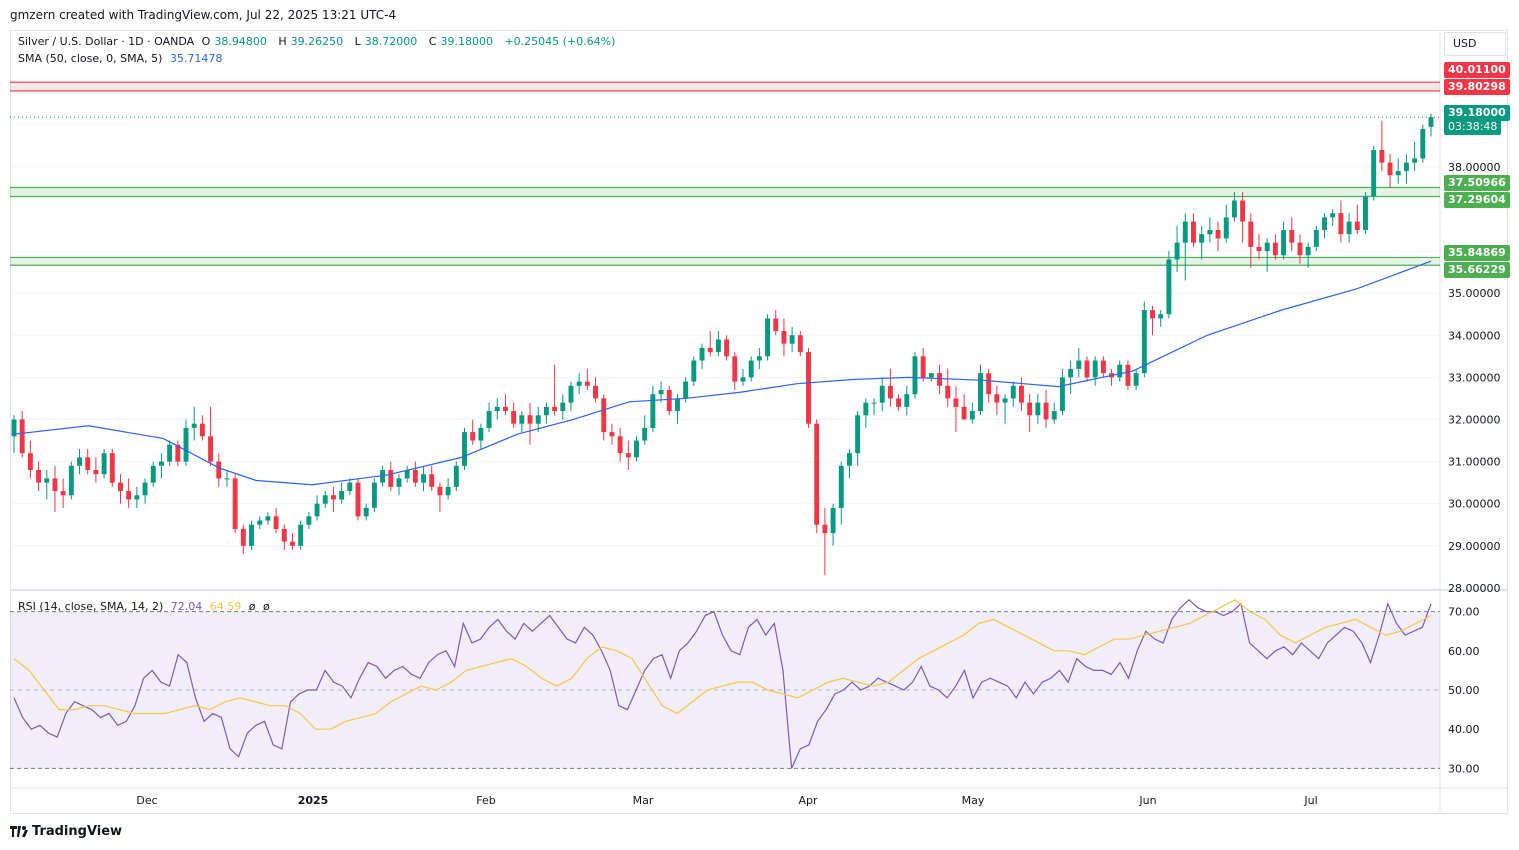 The image size is (1519, 850). What do you see at coordinates (252, 606) in the screenshot?
I see `rsi-extra-1: ø` at bounding box center [252, 606].